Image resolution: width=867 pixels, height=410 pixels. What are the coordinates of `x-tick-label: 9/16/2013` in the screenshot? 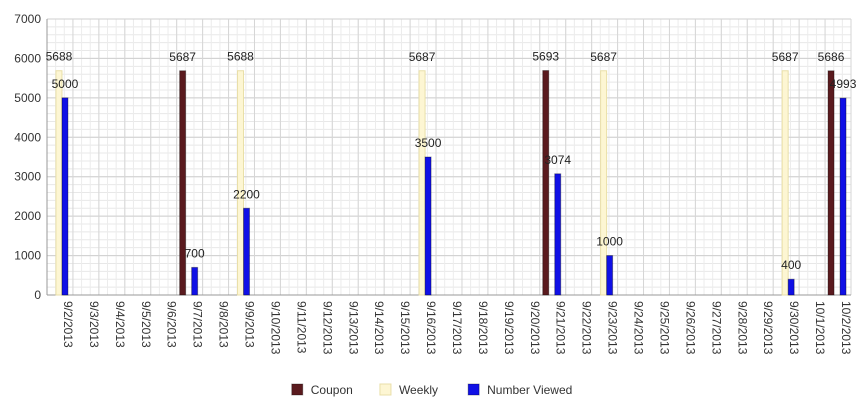 It's located at (431, 328).